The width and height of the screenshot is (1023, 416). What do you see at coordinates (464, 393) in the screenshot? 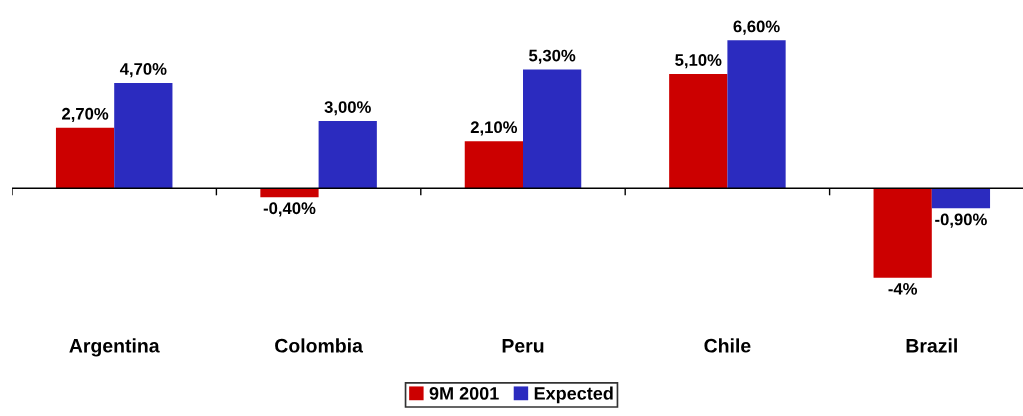
I see `legend-label: 9M 2001` at bounding box center [464, 393].